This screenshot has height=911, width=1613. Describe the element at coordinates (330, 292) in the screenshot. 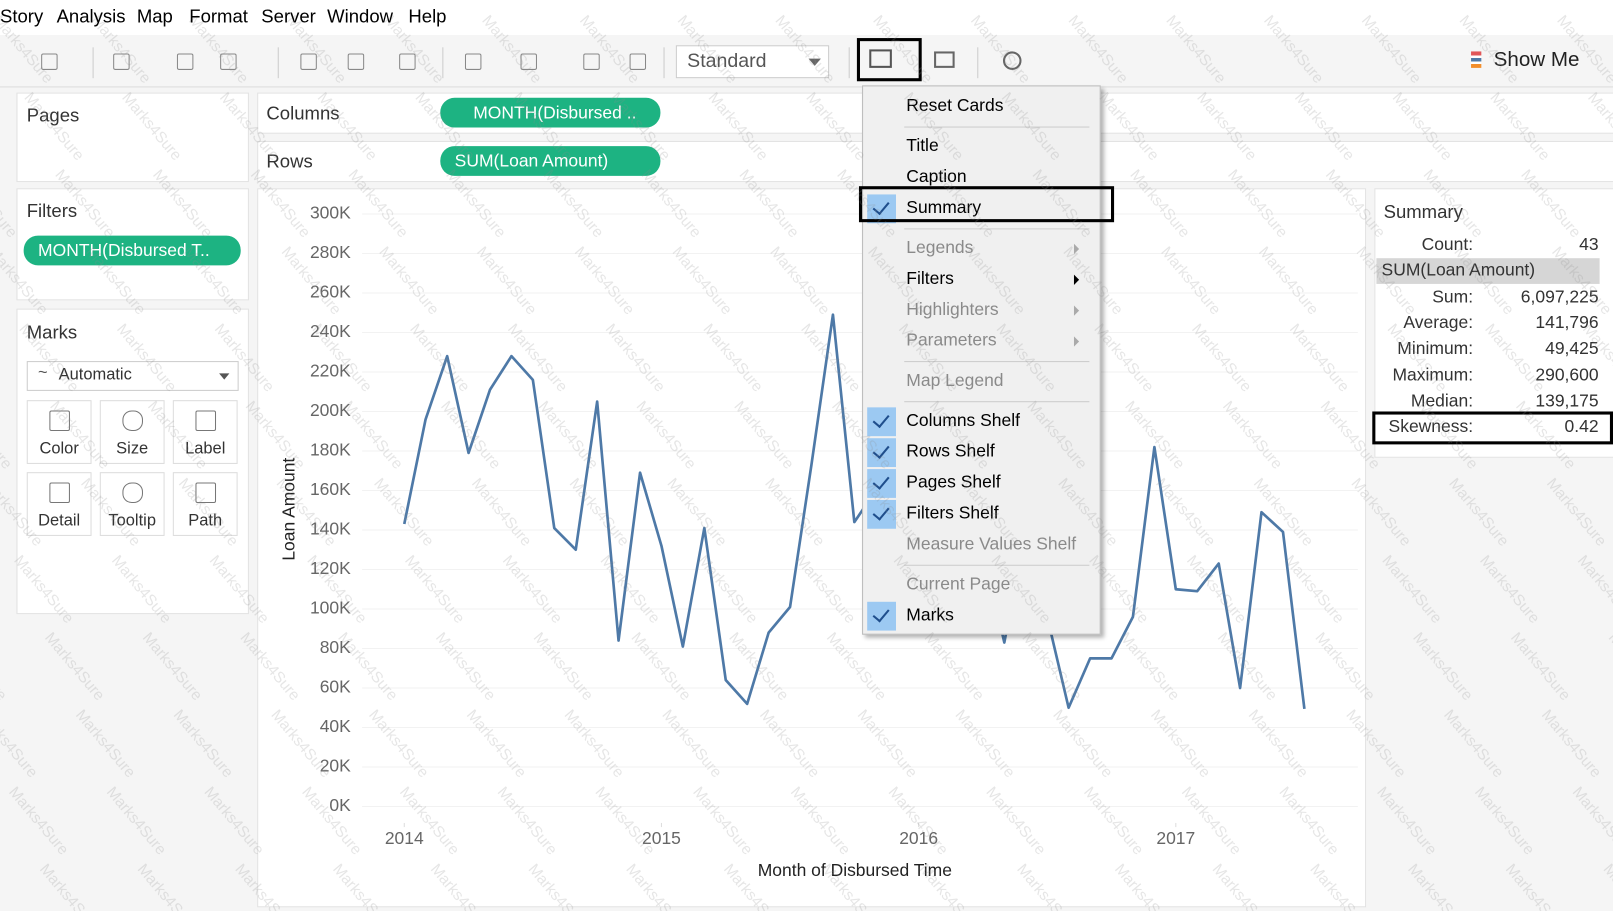

I see `y-tick-label: 260K` at that location.